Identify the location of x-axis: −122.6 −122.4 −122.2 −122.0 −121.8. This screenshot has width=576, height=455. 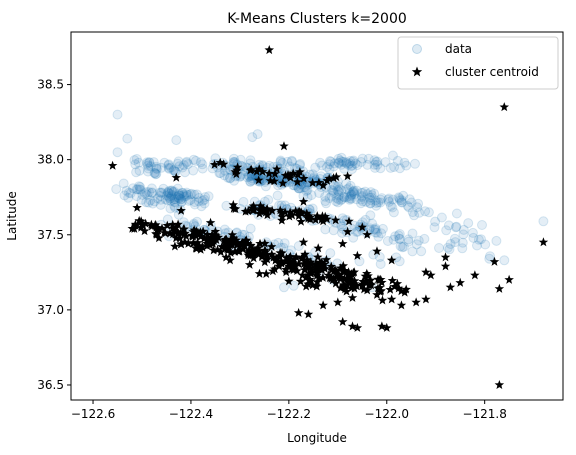
(289, 410).